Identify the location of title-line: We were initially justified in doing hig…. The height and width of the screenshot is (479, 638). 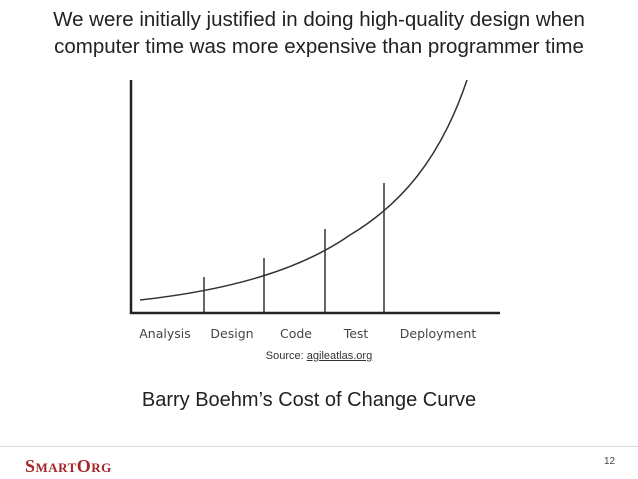
(319, 19).